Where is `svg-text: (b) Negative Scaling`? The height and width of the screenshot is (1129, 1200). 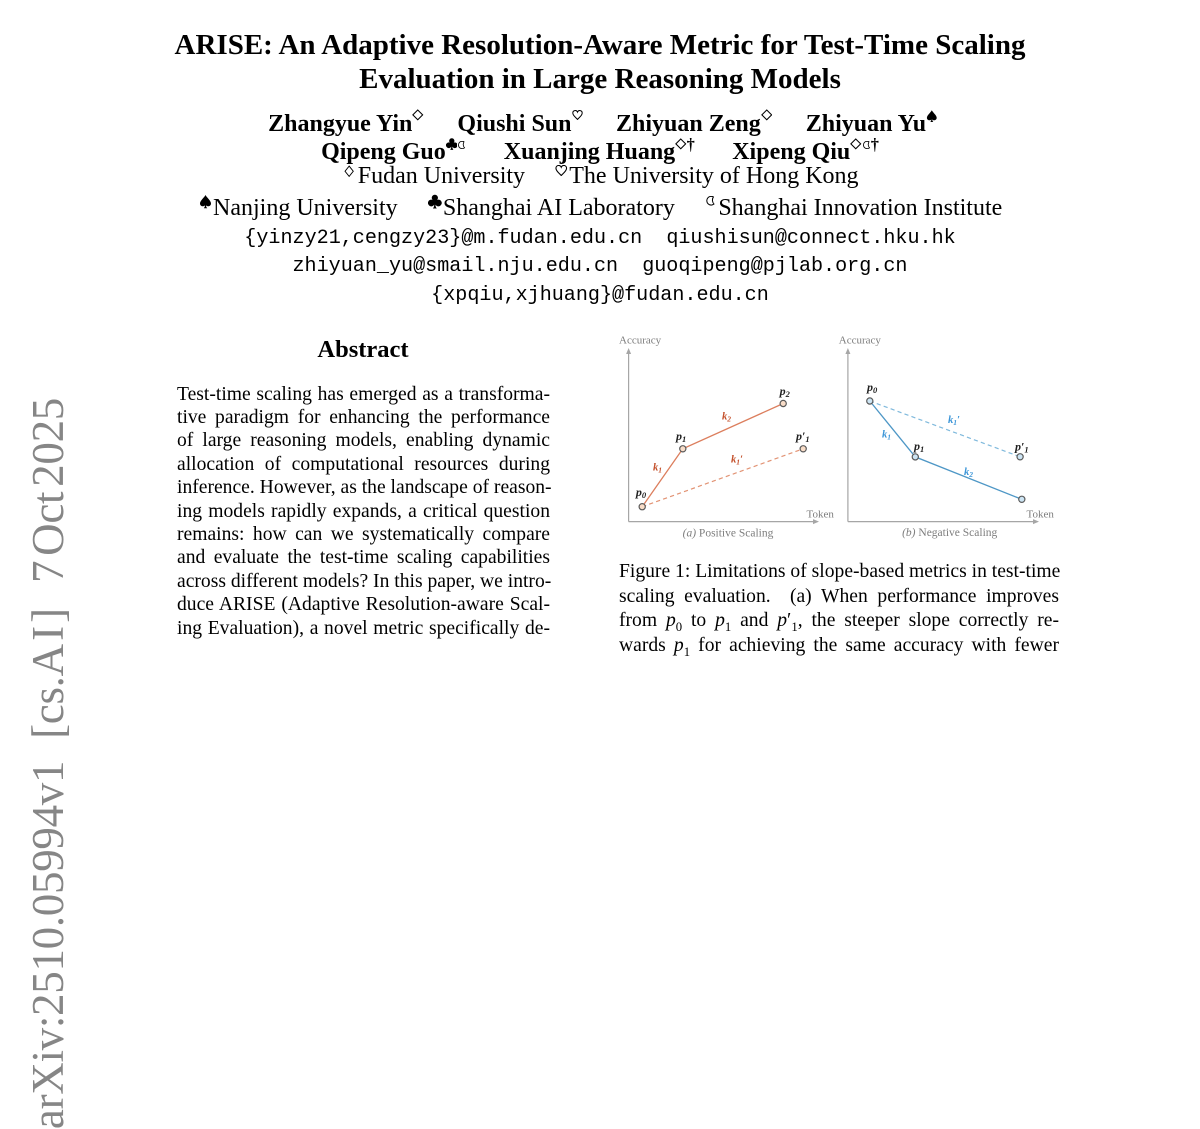 svg-text: (b) Negative Scaling is located at coordinates (949, 533).